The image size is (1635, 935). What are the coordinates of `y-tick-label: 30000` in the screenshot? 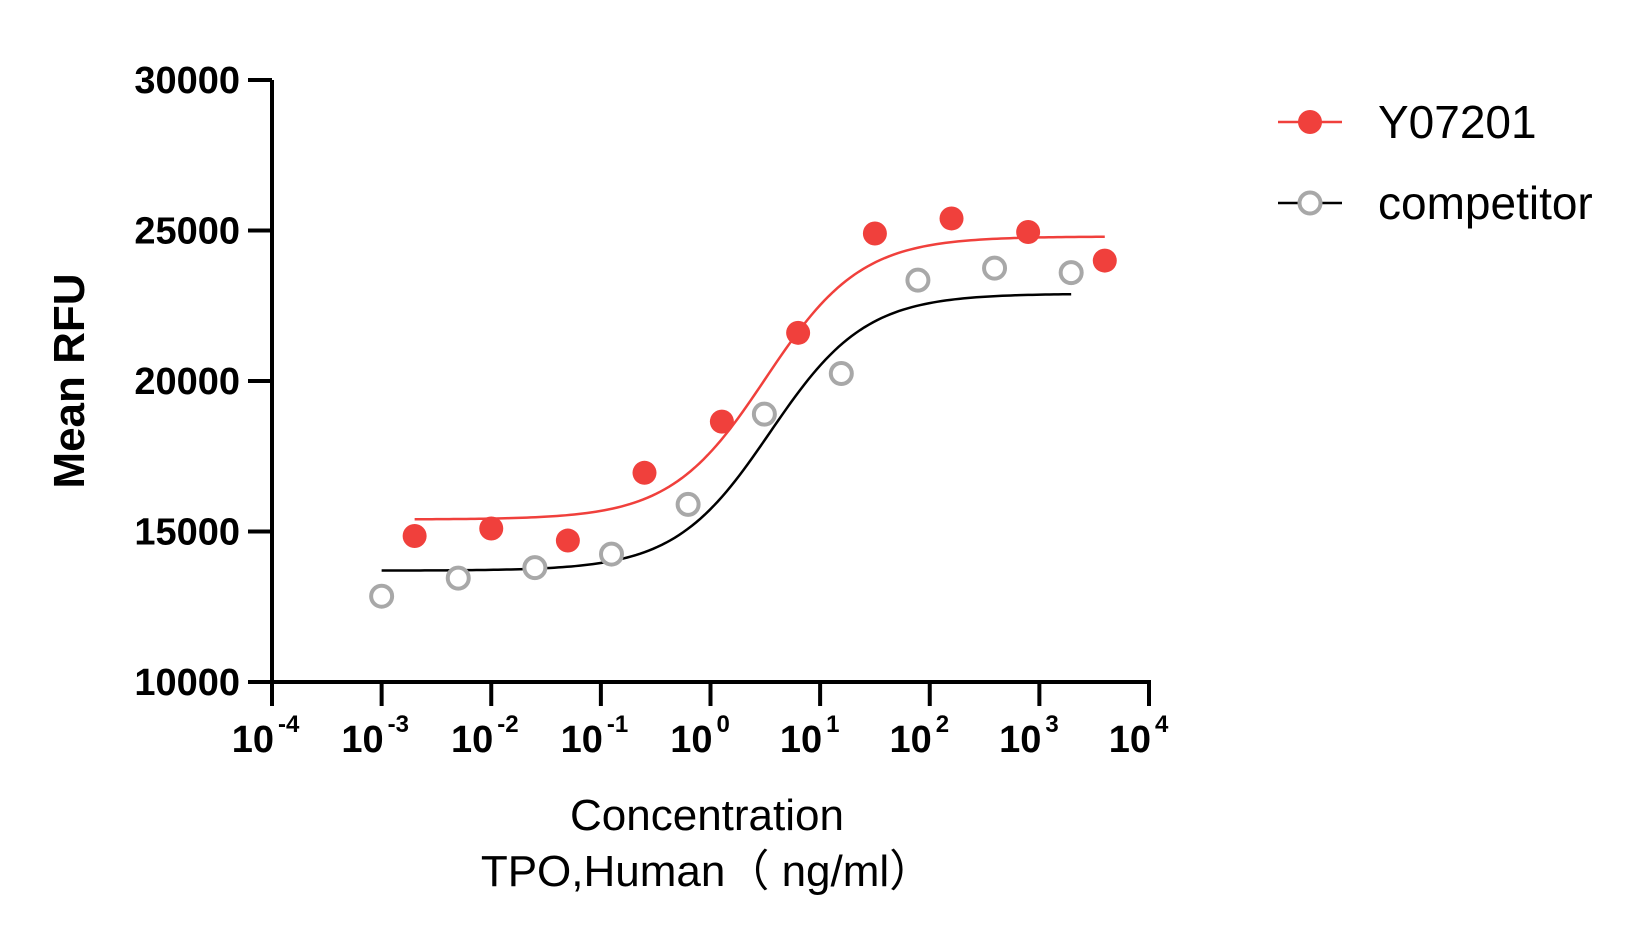 It's located at (187, 81).